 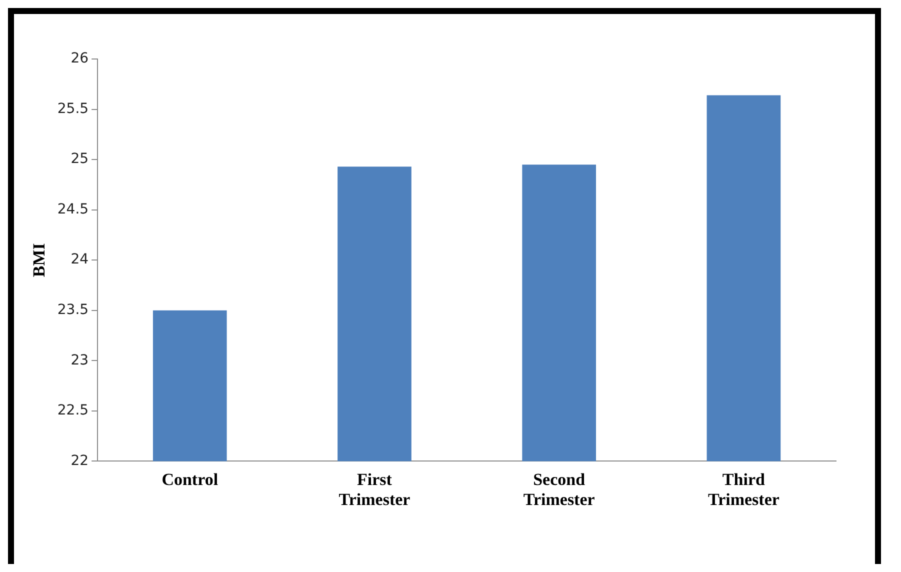 What do you see at coordinates (79, 159) in the screenshot?
I see `y-tick-label: 25` at bounding box center [79, 159].